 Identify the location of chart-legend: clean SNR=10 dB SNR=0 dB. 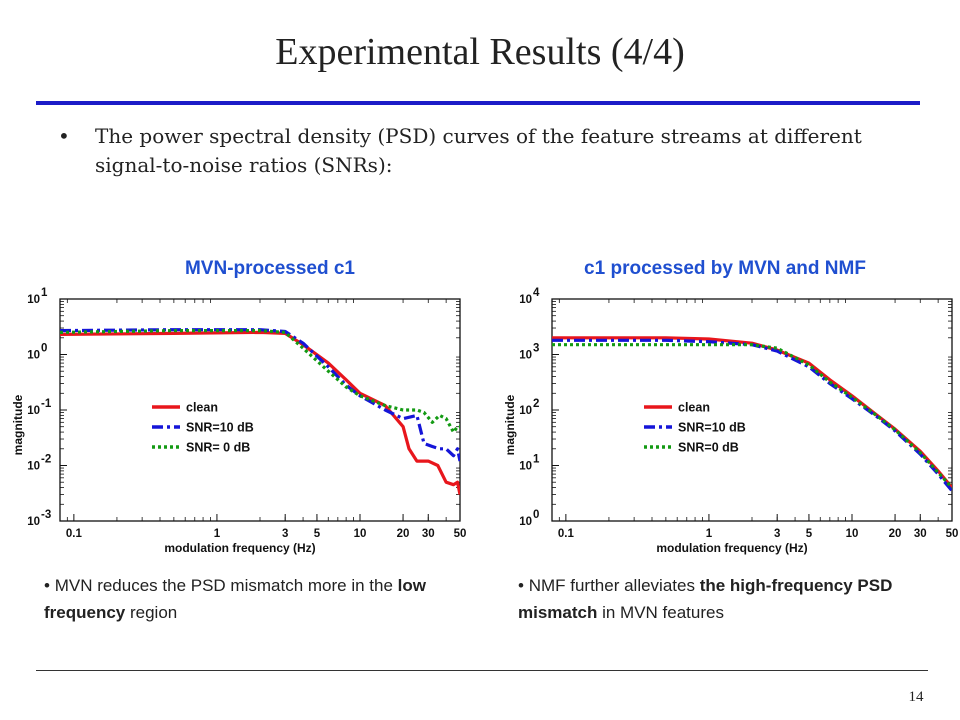
(695, 428).